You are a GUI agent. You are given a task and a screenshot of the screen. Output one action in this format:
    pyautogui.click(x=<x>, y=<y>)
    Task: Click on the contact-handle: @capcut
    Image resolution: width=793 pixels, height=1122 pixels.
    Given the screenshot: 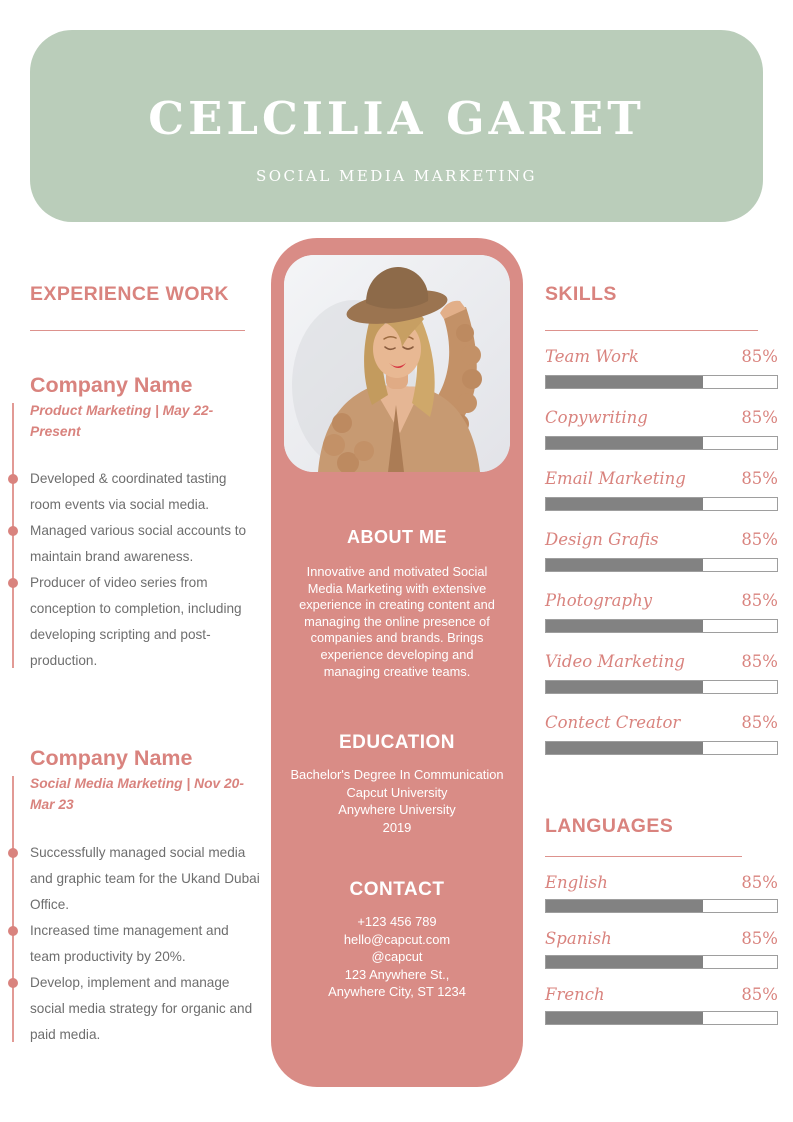 What is the action you would take?
    pyautogui.click(x=397, y=957)
    